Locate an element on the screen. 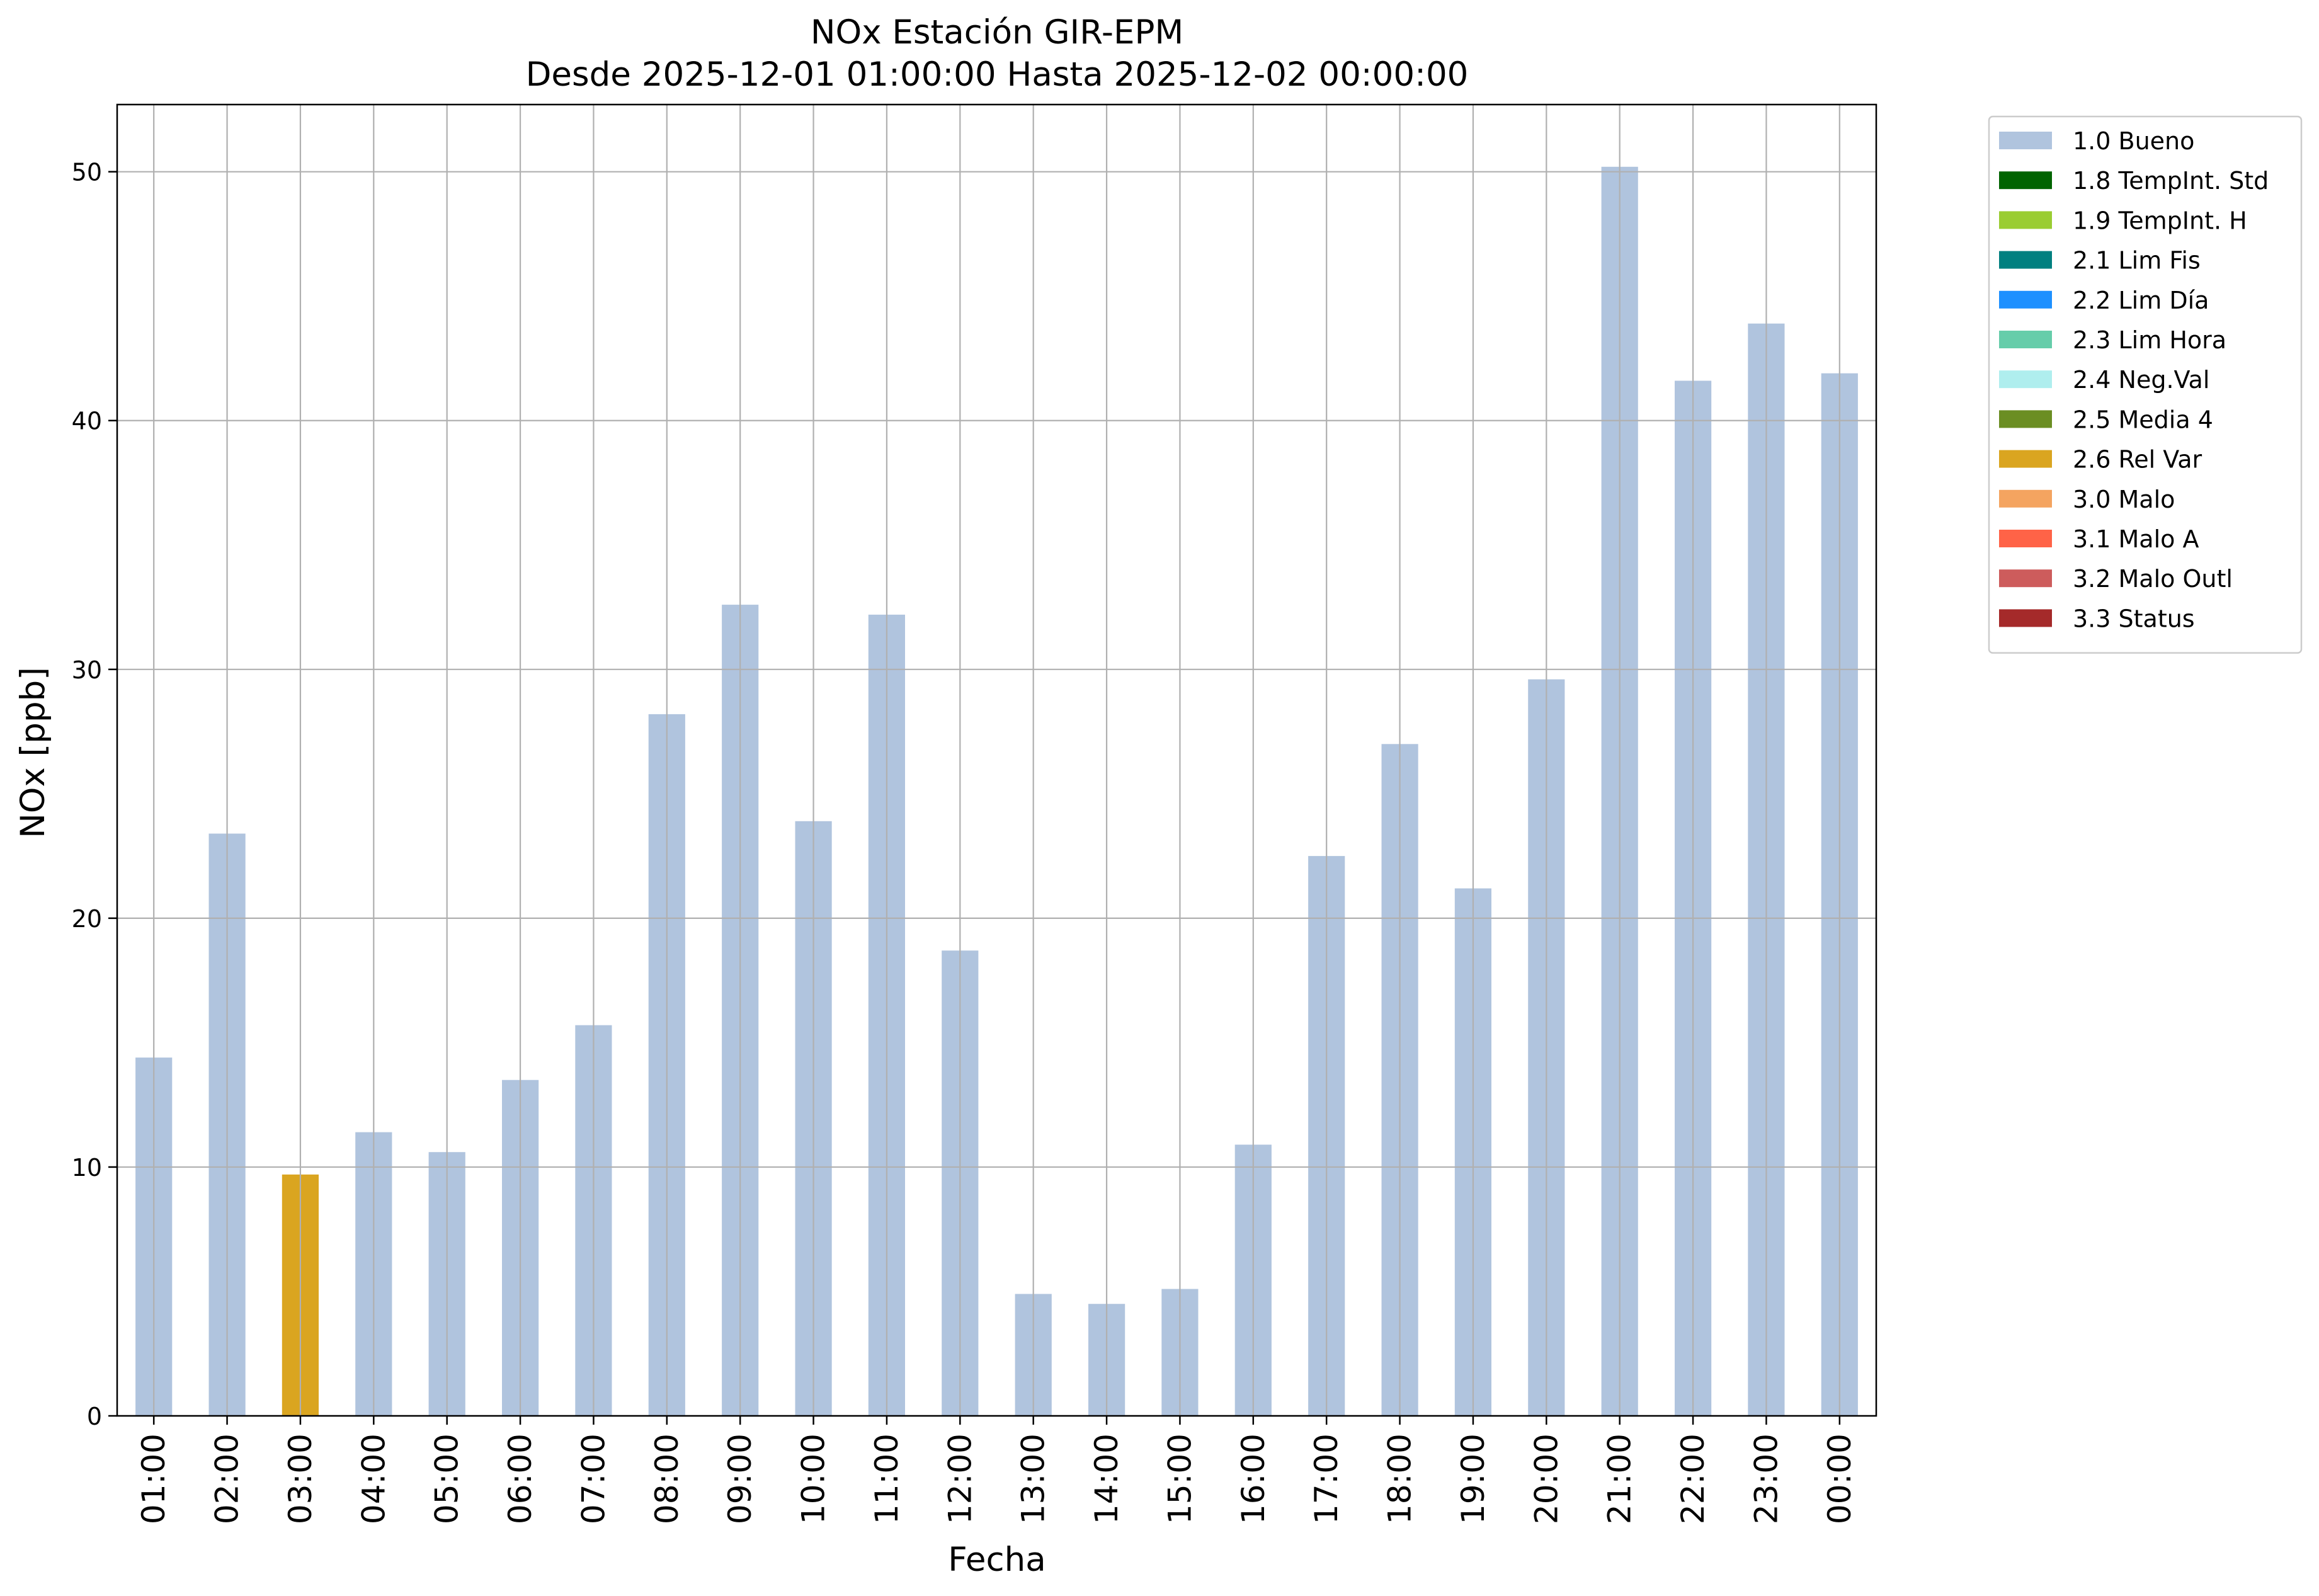 The width and height of the screenshot is (2319, 1596). legend-label: 3.2 Malo Outl is located at coordinates (2153, 579).